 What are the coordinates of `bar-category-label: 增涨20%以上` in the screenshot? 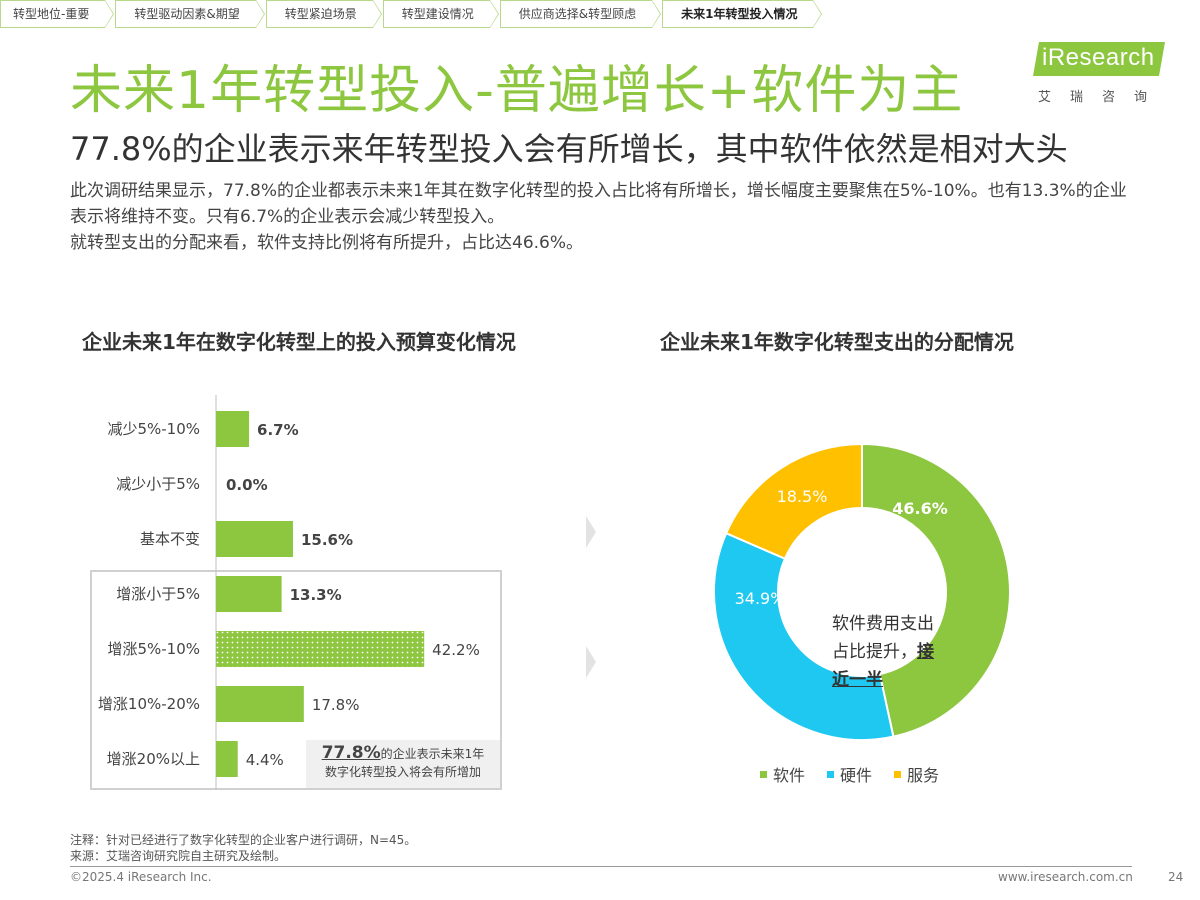 It's located at (153, 759).